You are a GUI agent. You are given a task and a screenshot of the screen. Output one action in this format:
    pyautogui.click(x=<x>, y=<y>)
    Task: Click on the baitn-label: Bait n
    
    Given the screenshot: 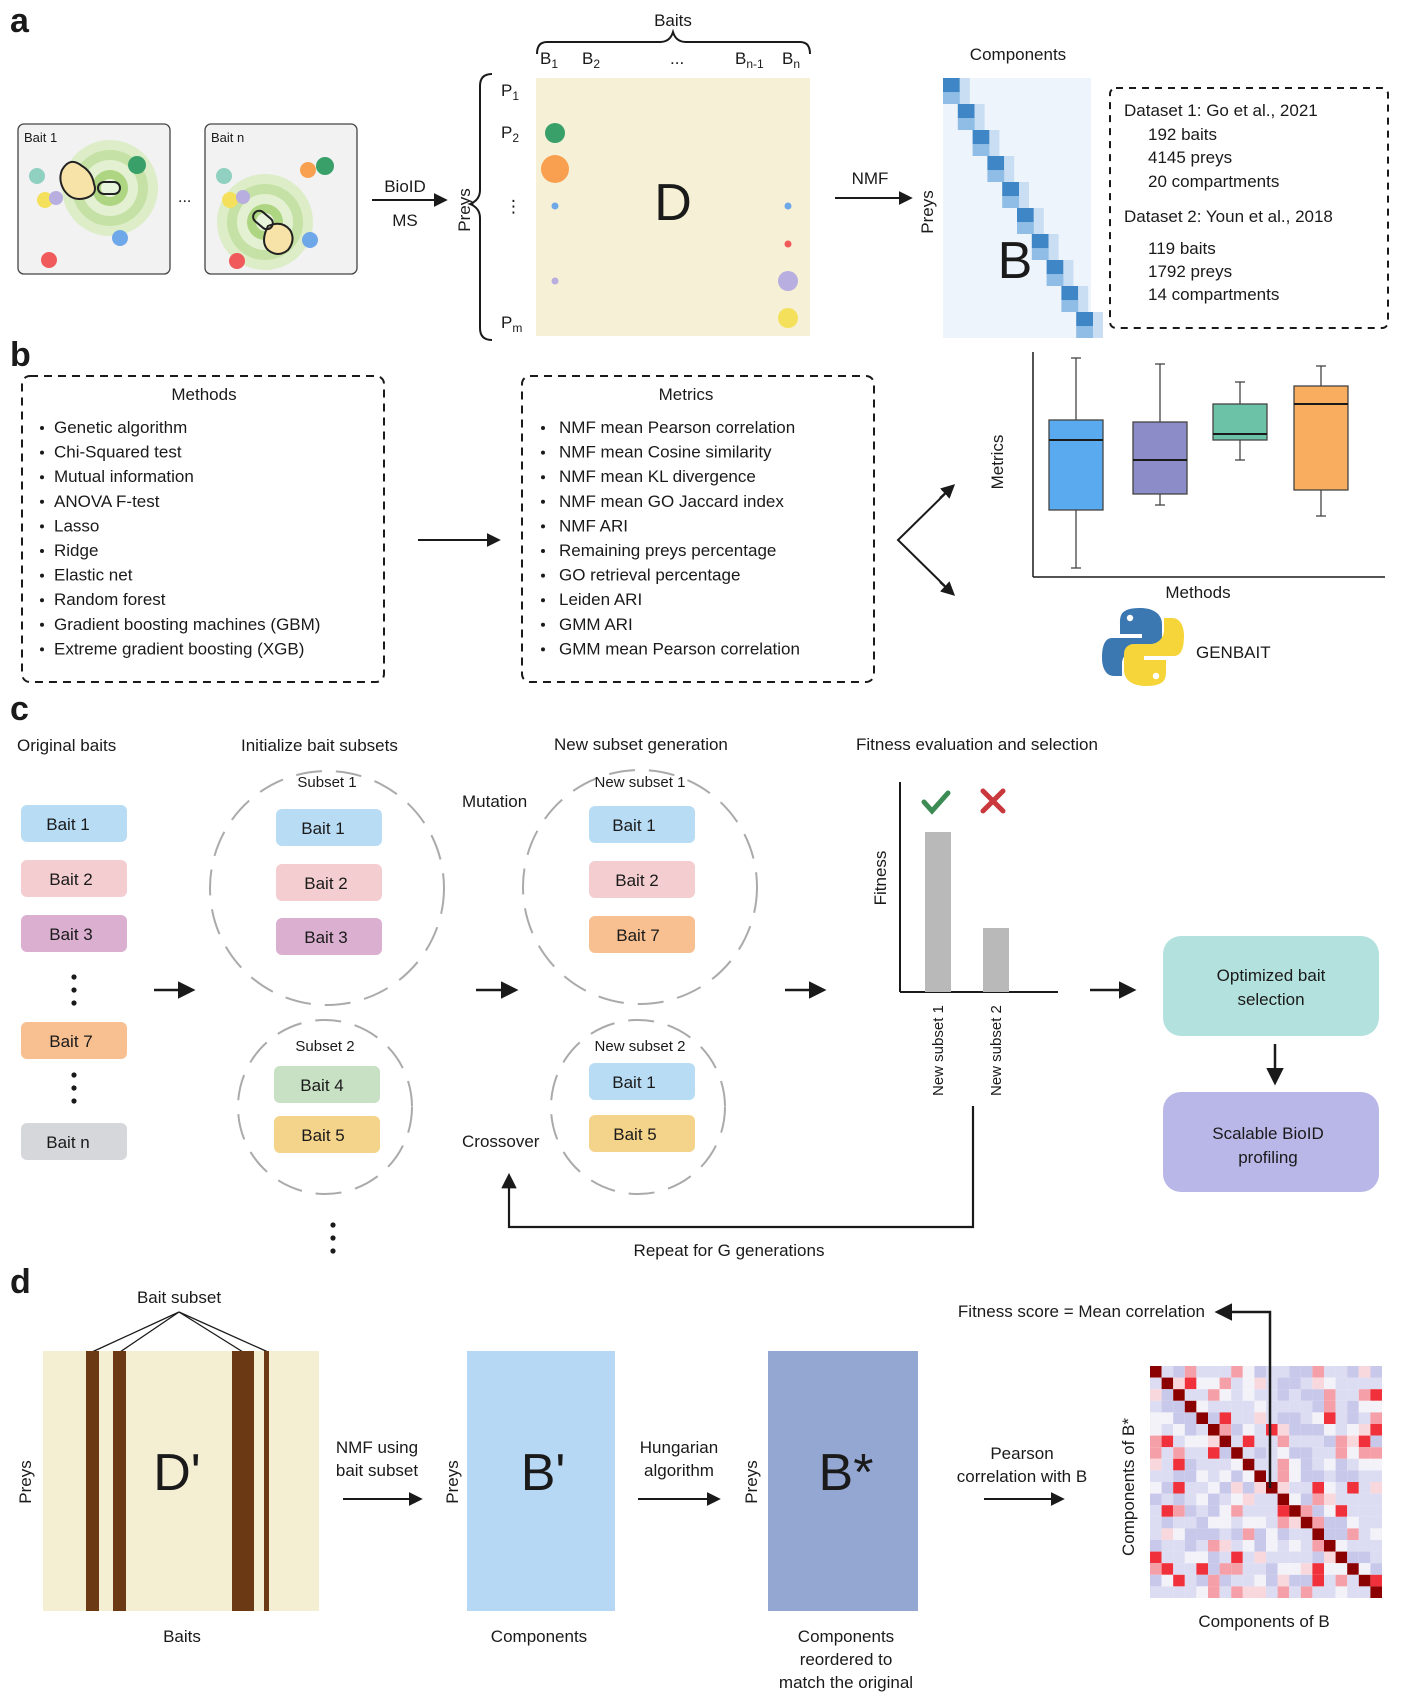 What is the action you would take?
    pyautogui.click(x=227, y=137)
    